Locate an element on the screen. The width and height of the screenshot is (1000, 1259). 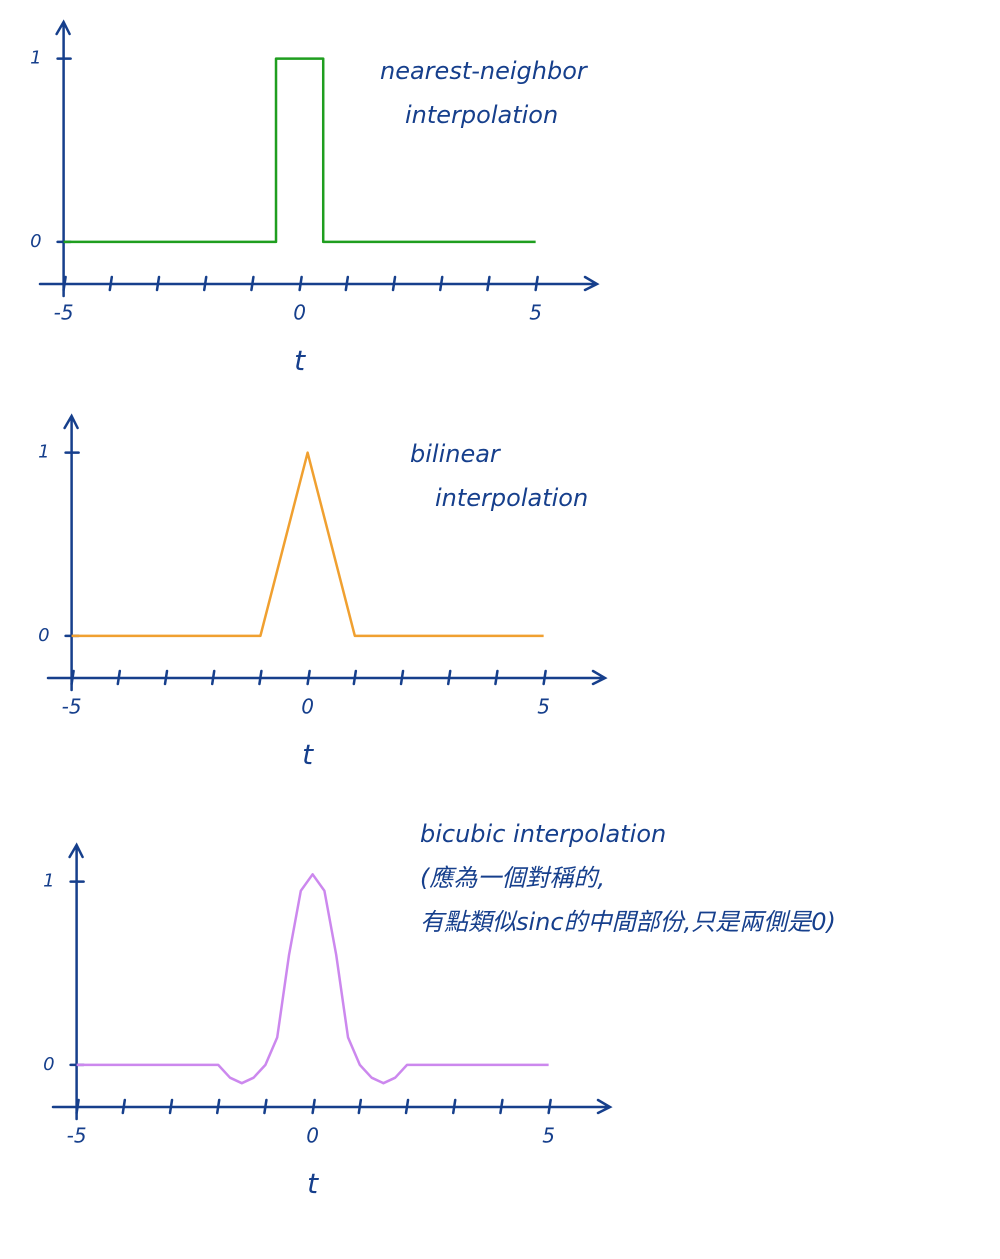
annotation: 有點類似sinc的中間部份,只是兩側是0) is located at coordinates (628, 922).